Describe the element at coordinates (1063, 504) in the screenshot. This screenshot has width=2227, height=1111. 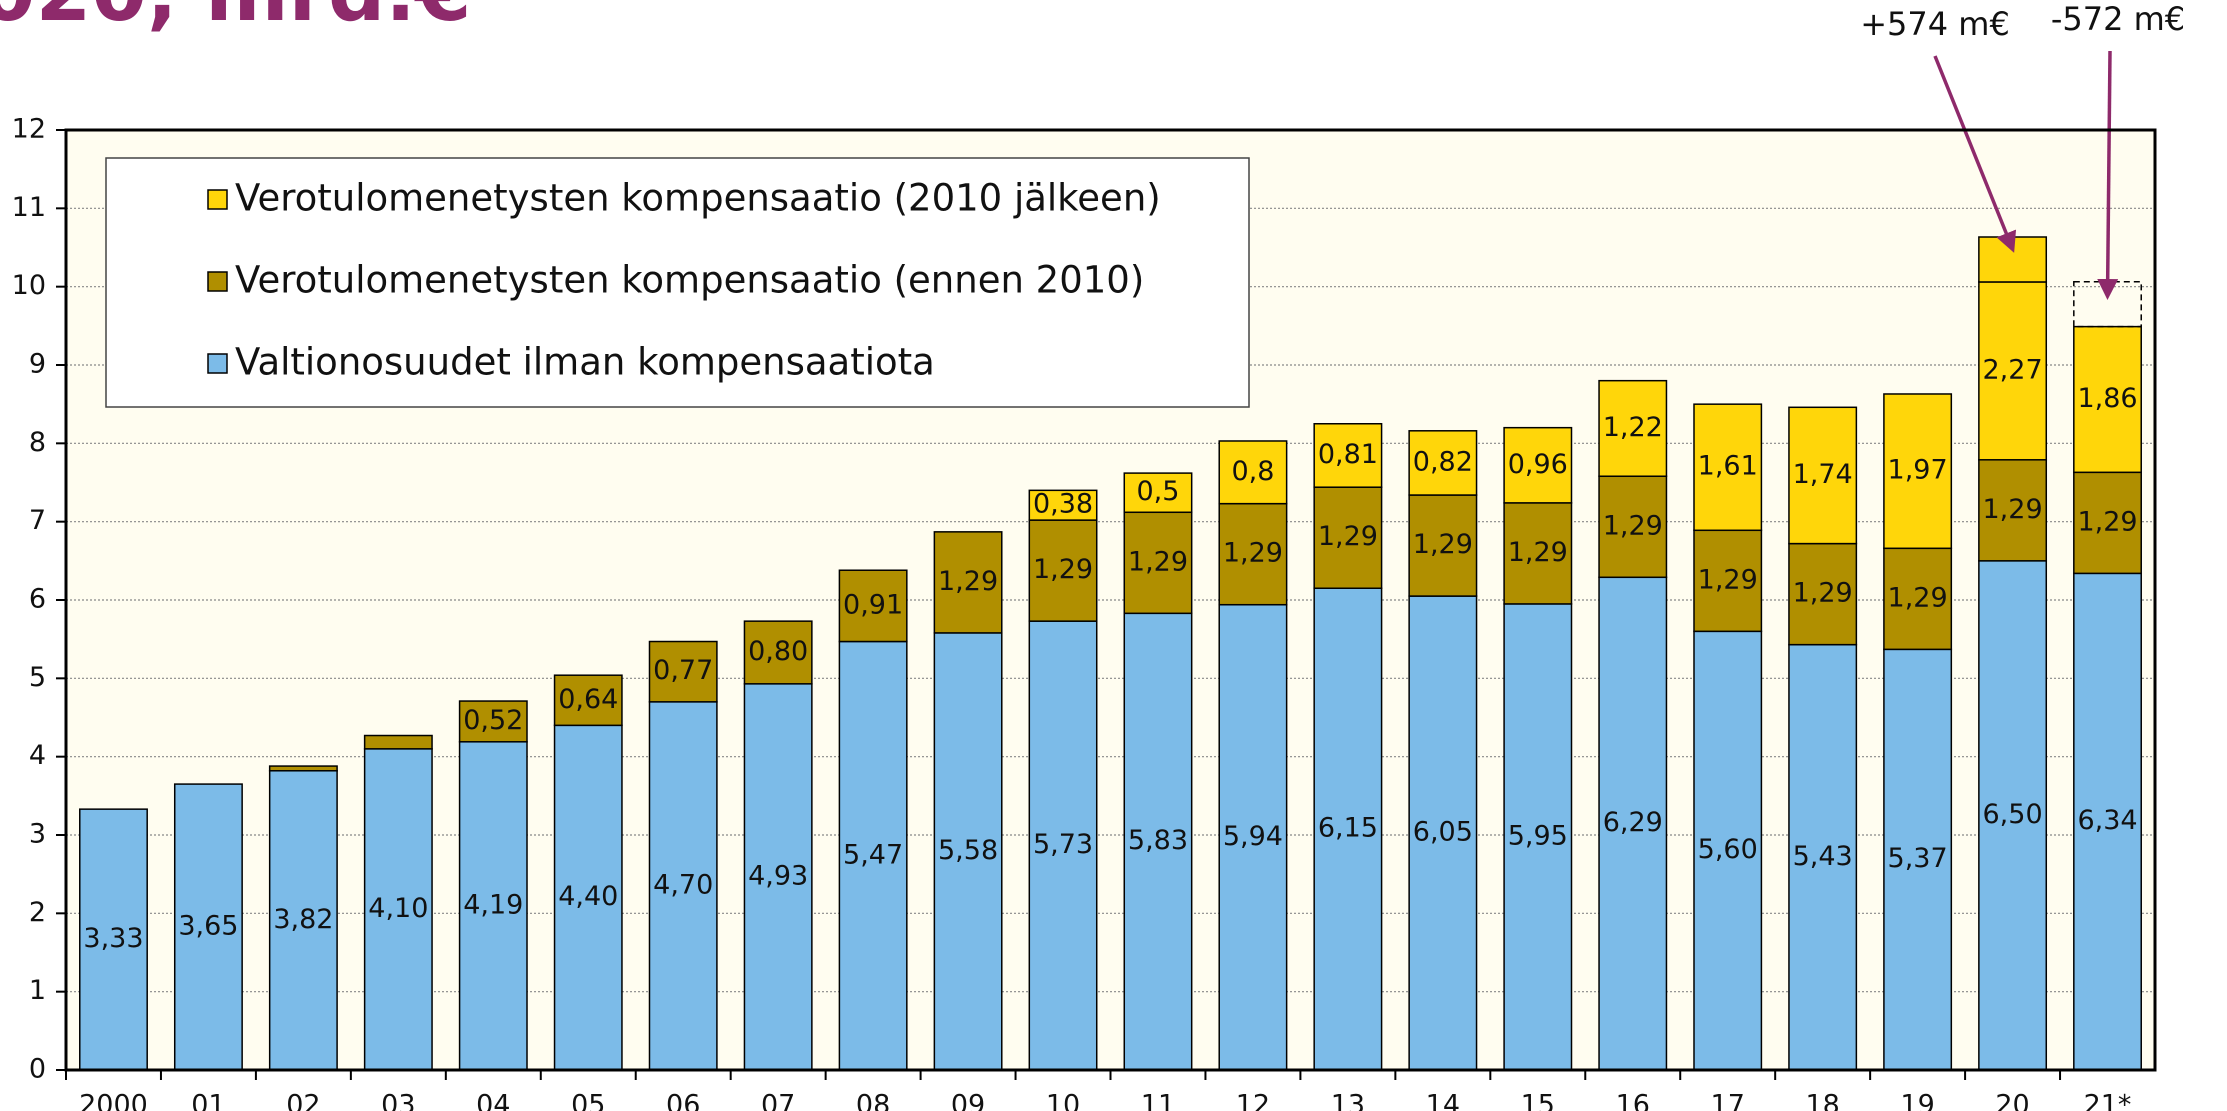
I see `data-label: 0,38` at that location.